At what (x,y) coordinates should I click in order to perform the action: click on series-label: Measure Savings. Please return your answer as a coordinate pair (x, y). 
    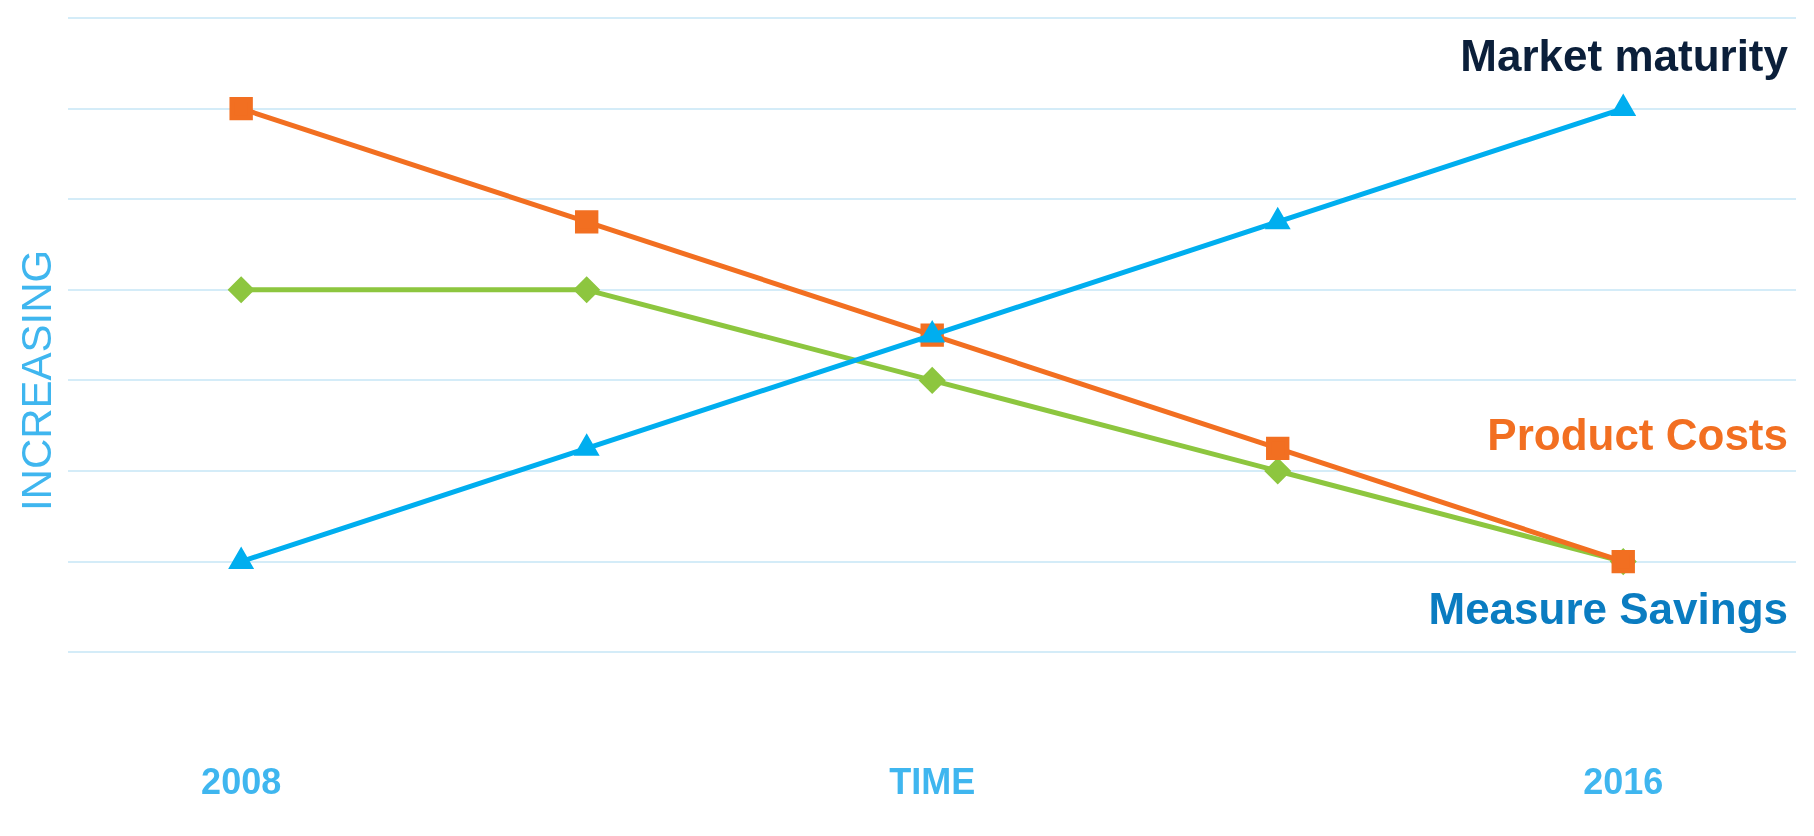
    Looking at the image, I should click on (1608, 608).